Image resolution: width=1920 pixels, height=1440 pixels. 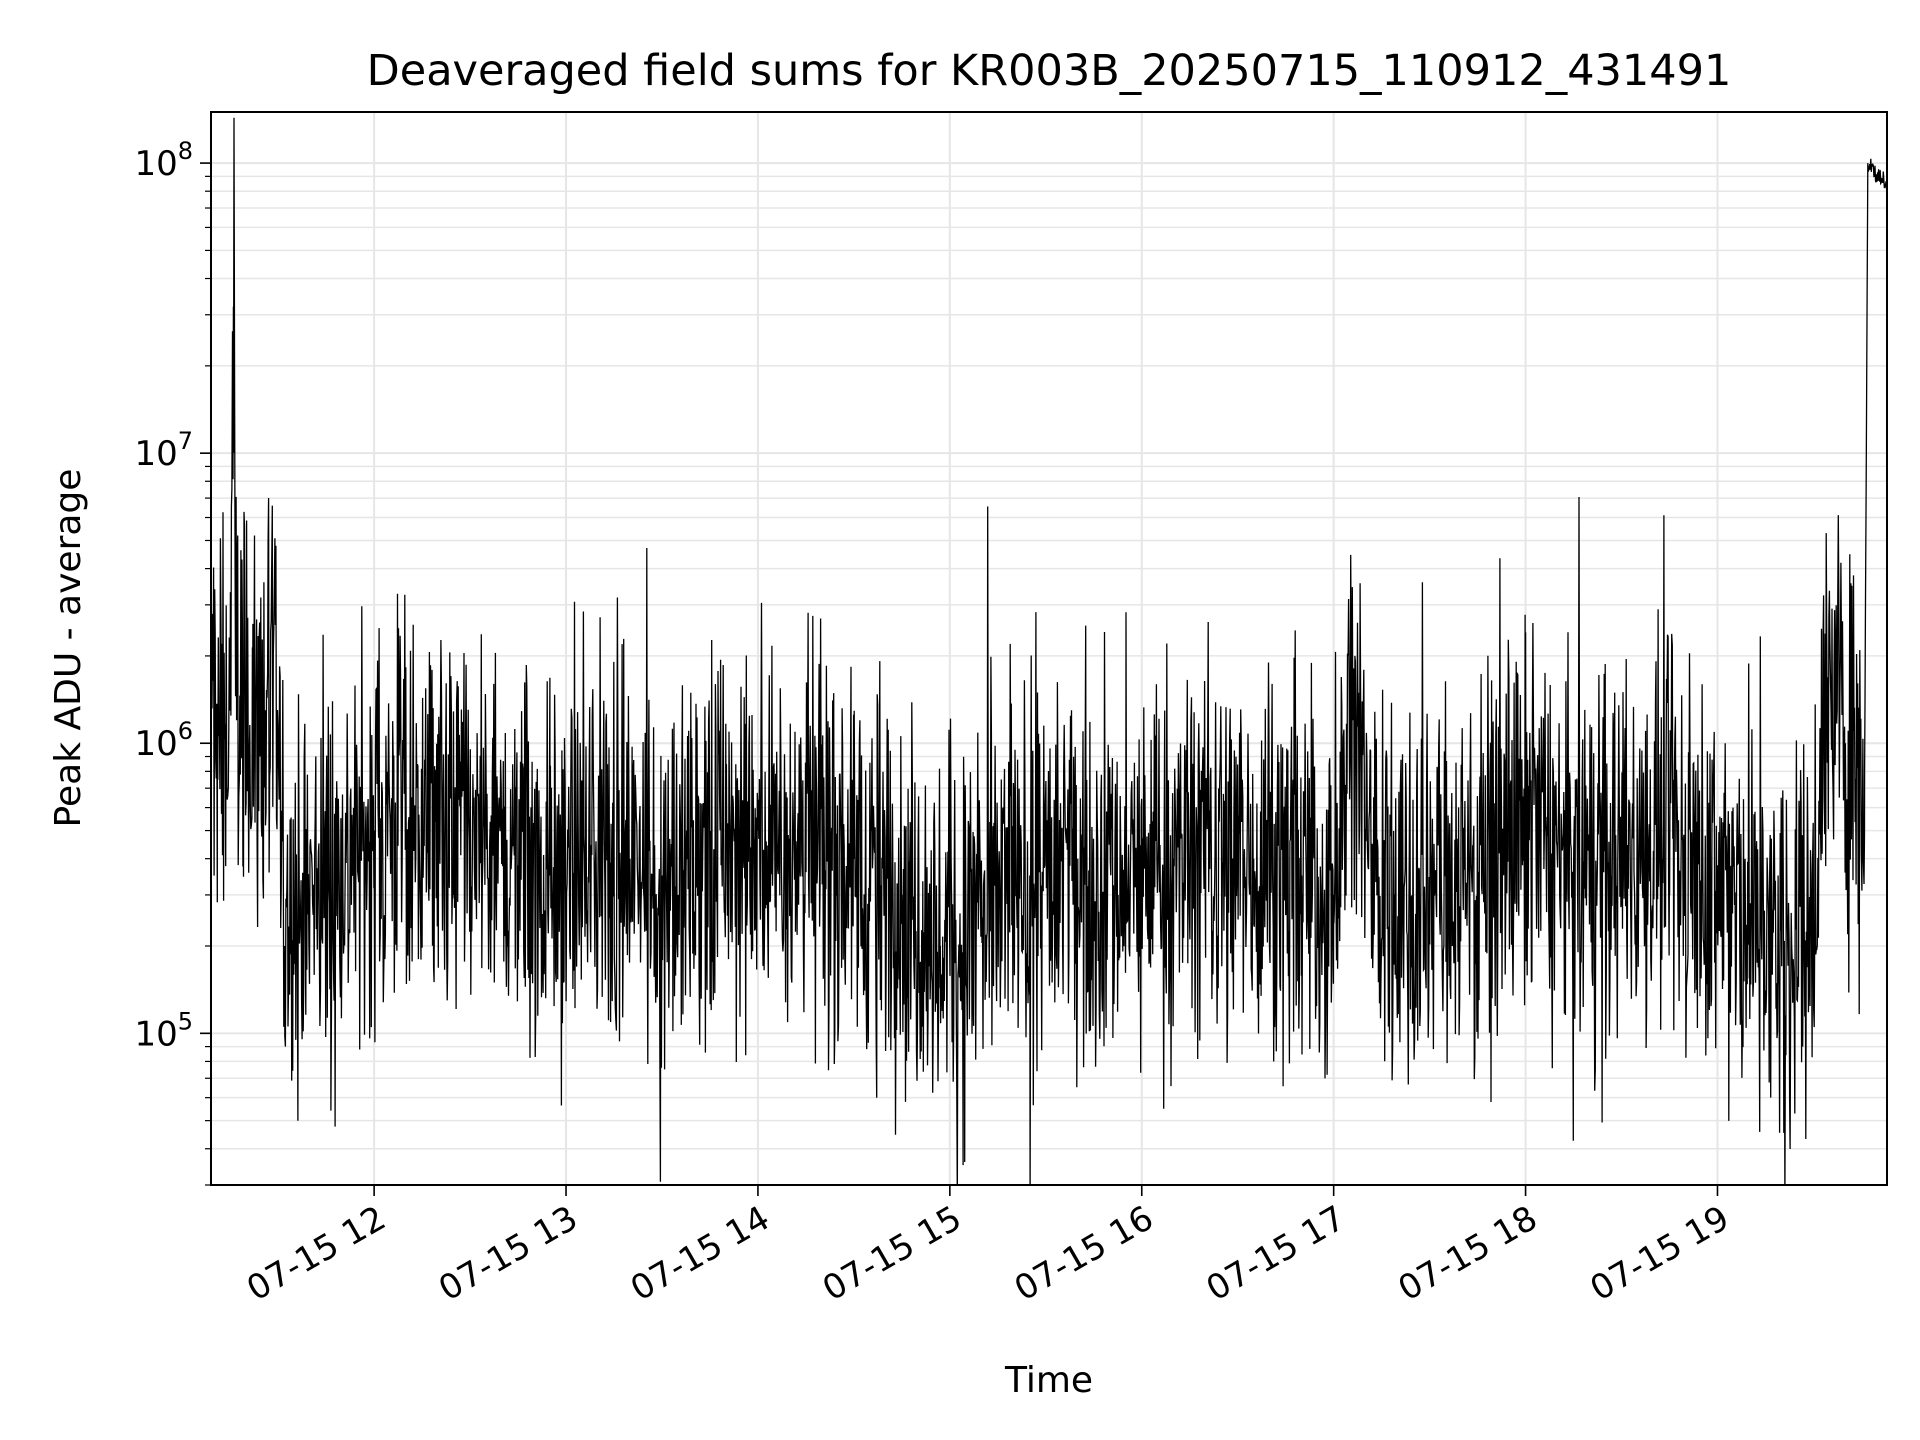 I want to click on y-axis: 10⁵ 10⁶ 10⁷ 10⁸, so click(x=172, y=661).